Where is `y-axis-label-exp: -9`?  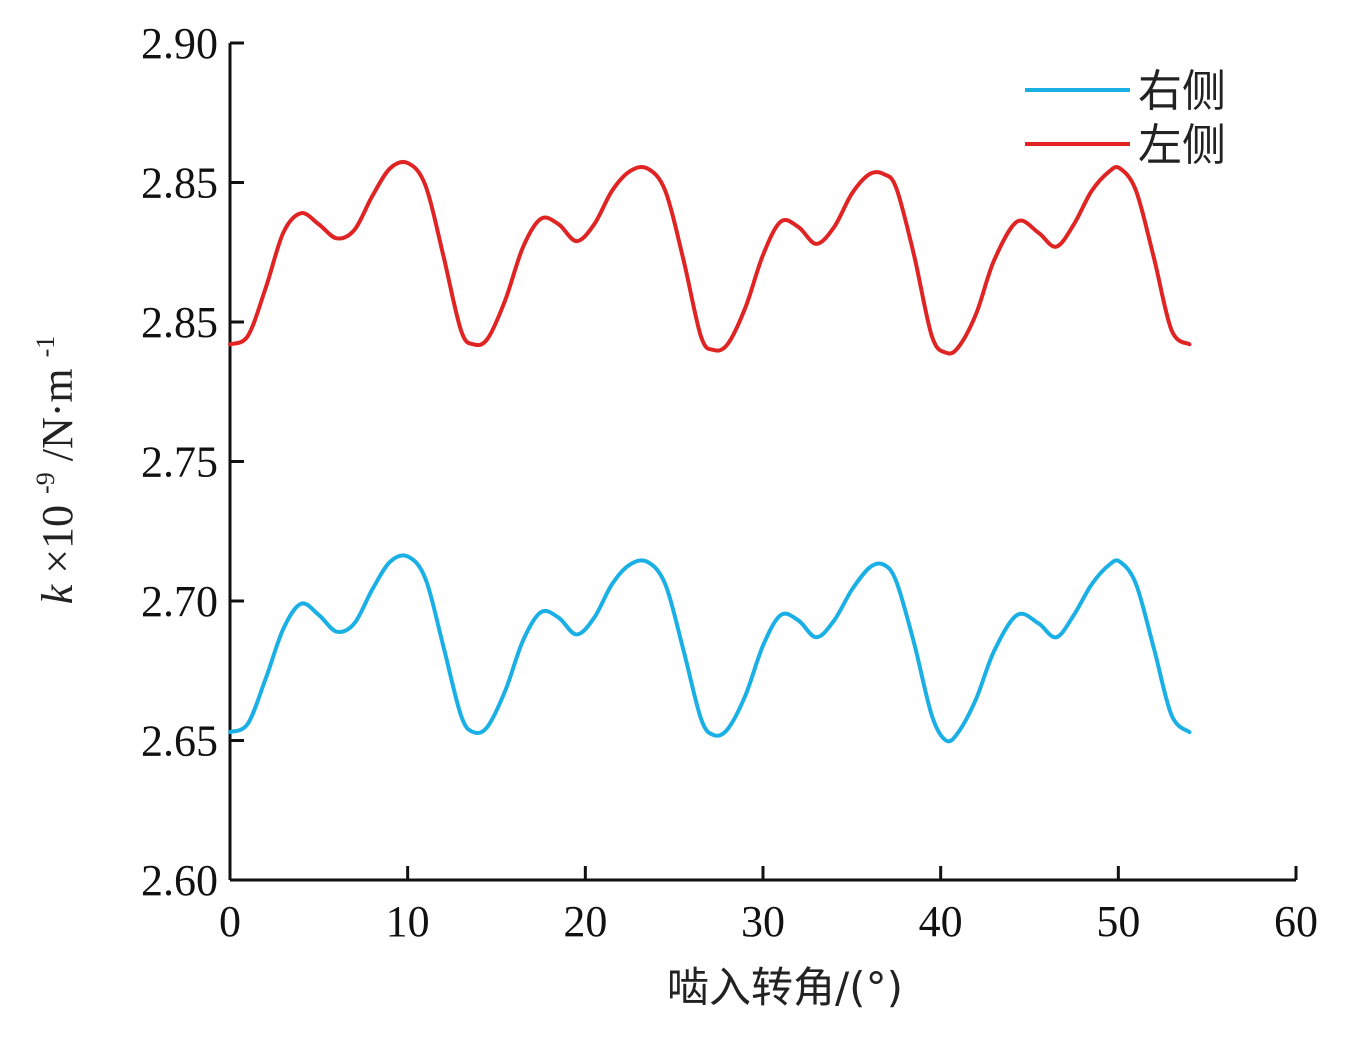
y-axis-label-exp: -9 is located at coordinates (45, 483).